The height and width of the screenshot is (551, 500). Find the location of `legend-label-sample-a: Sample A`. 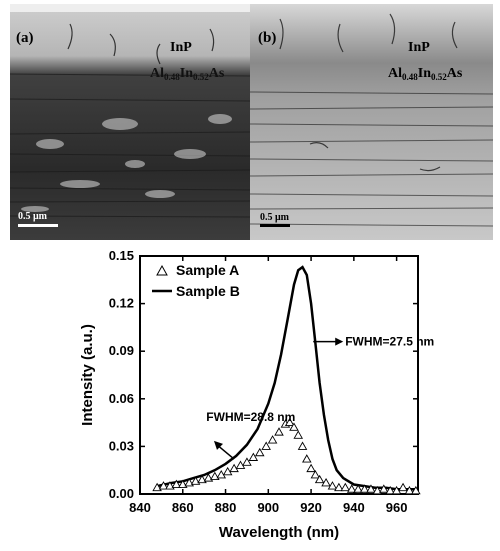

legend-label-sample-a: Sample A is located at coordinates (207, 270).